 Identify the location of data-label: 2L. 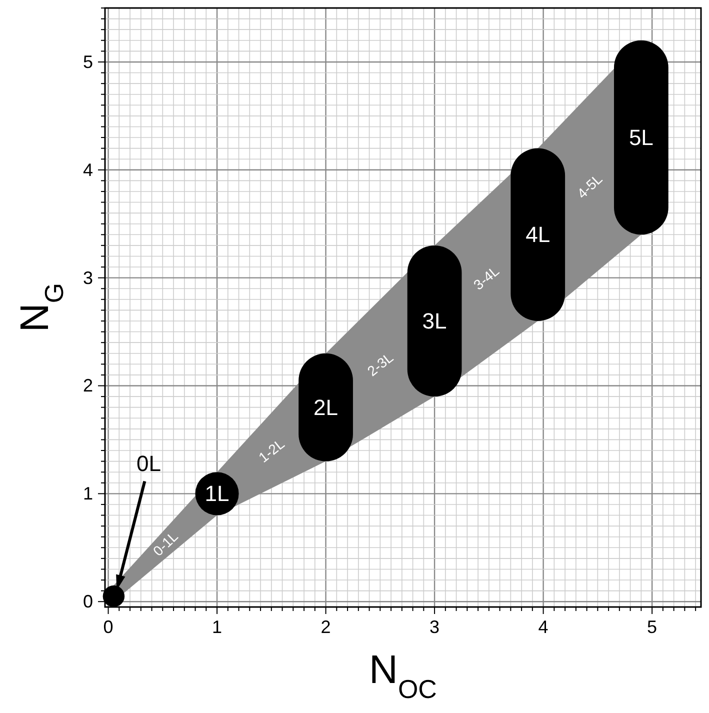
(326, 407).